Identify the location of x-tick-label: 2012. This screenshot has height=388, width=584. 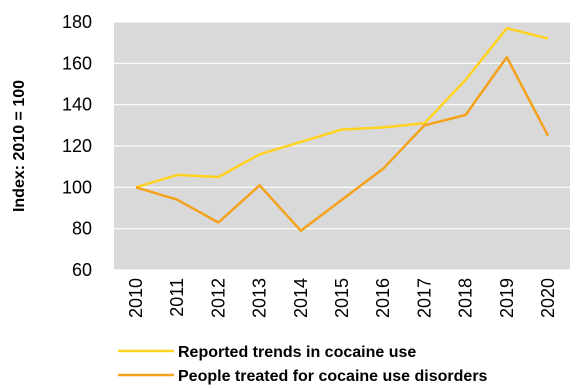
(218, 298).